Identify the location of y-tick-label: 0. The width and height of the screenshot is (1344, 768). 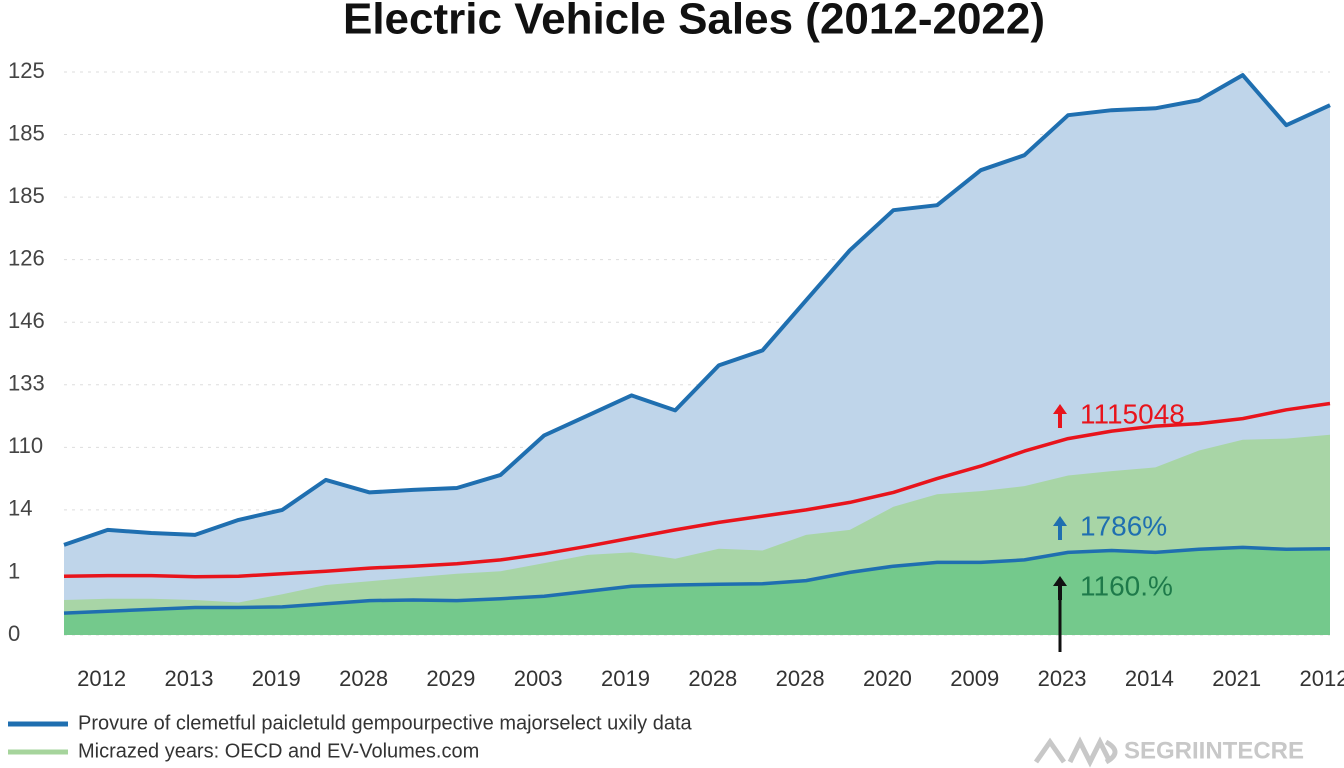
(14, 633).